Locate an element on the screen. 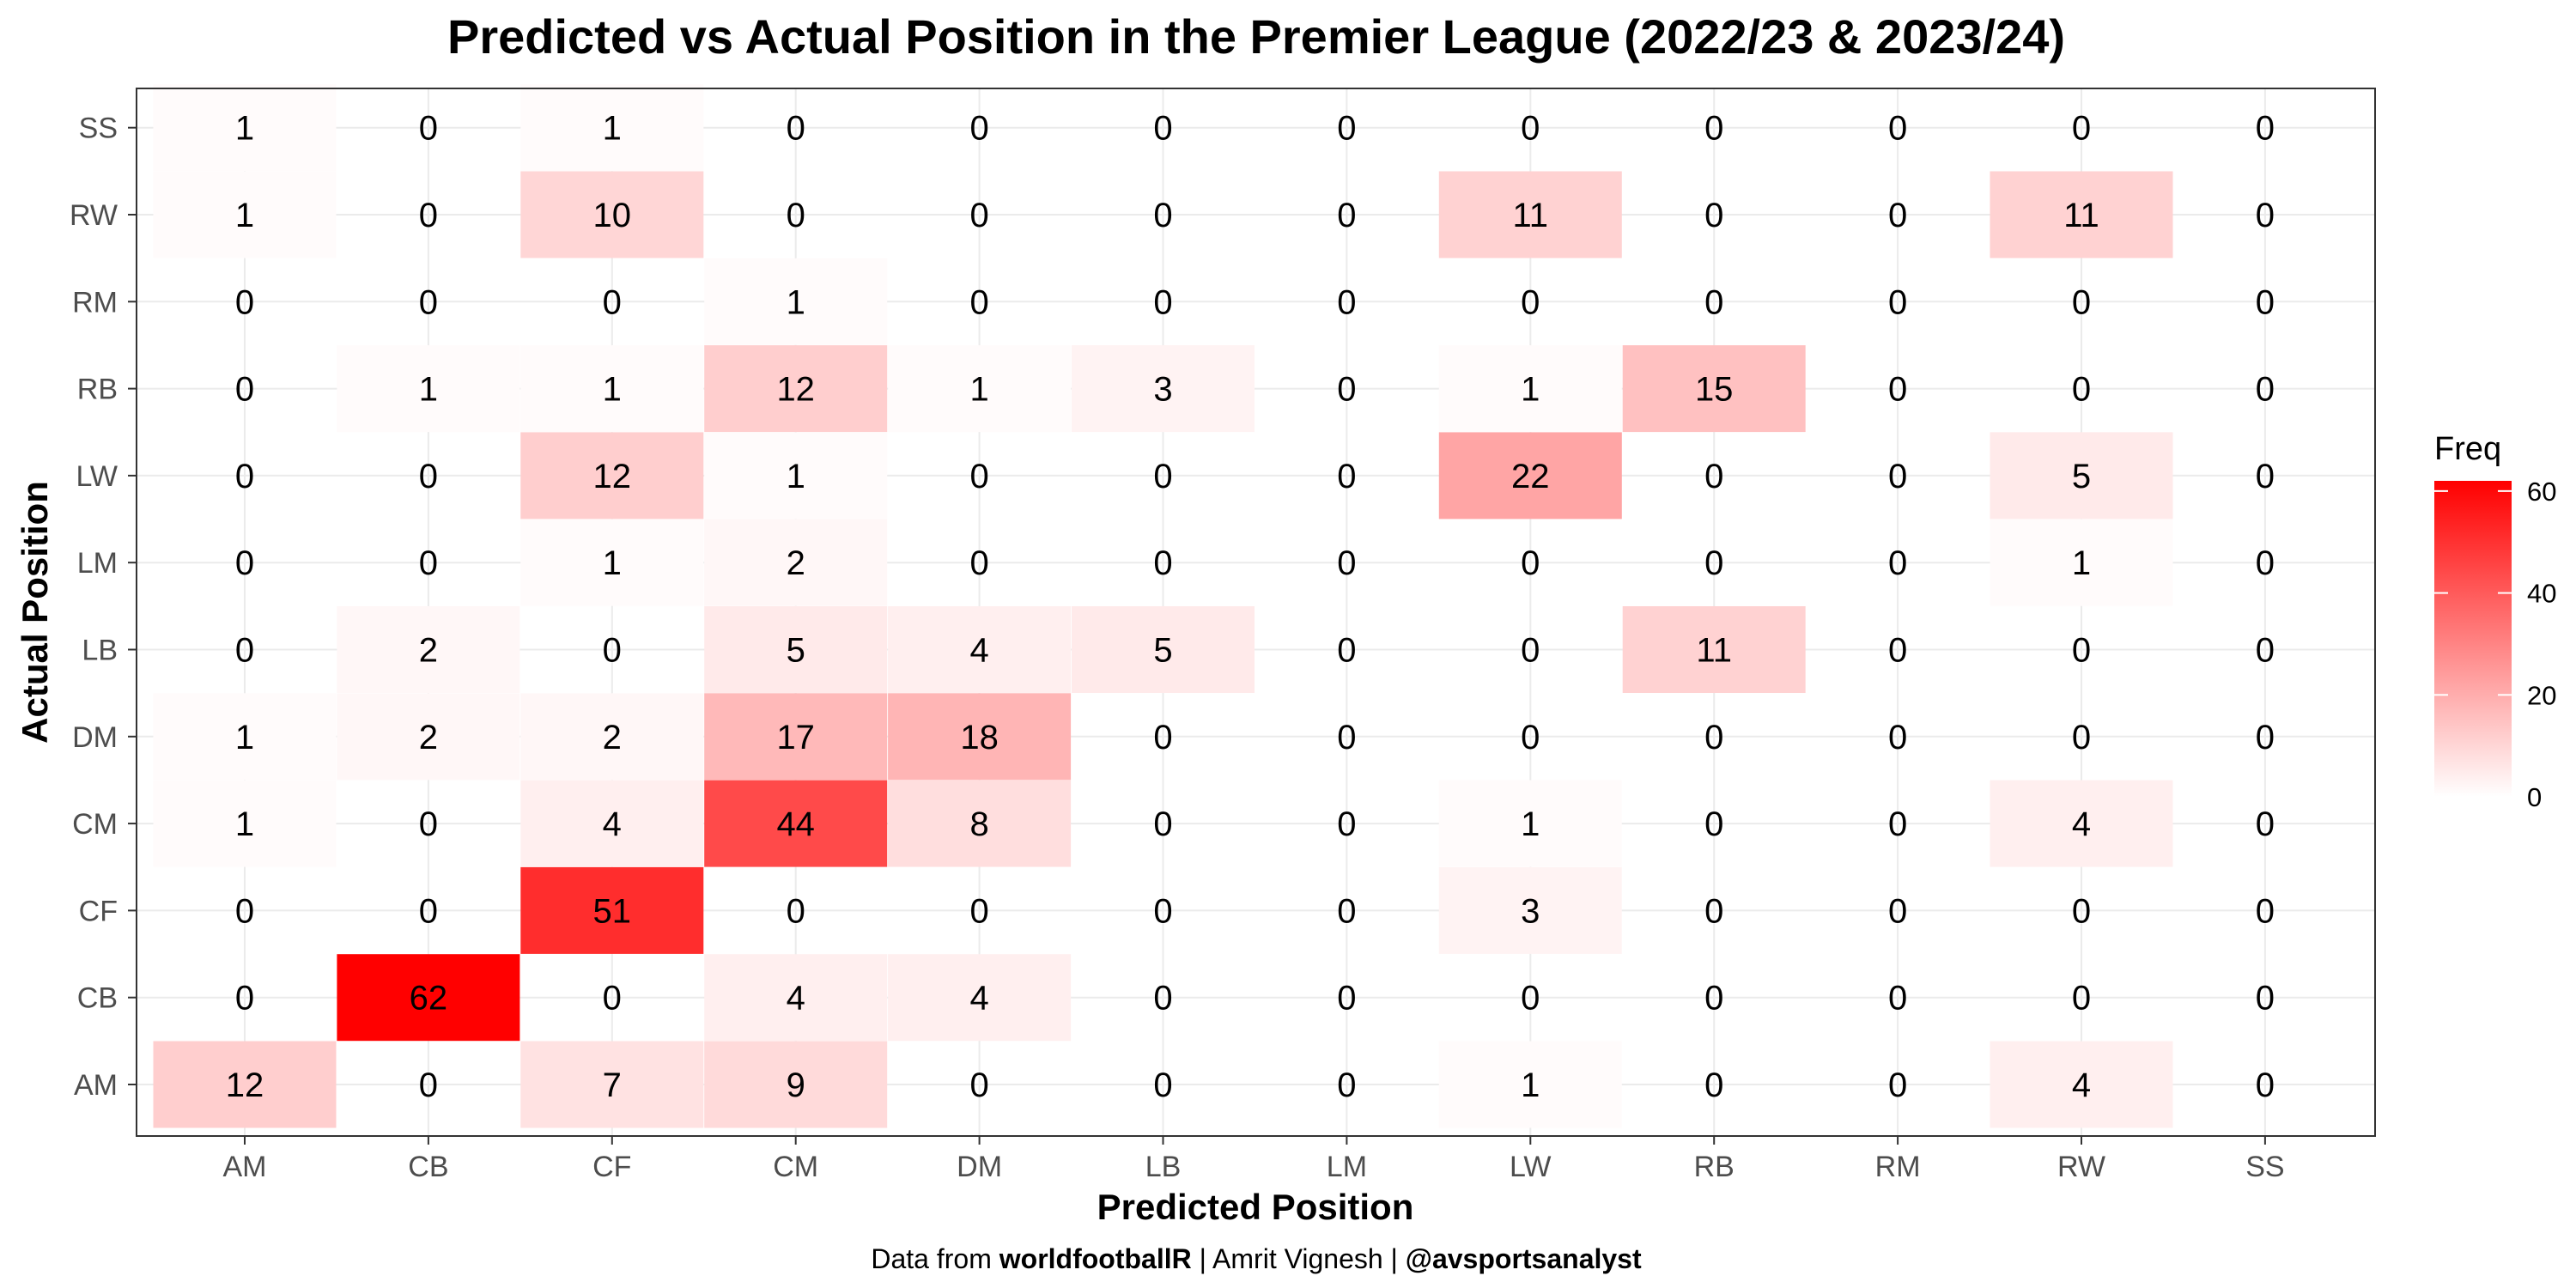  x-tick-label: LB is located at coordinates (1163, 1167).